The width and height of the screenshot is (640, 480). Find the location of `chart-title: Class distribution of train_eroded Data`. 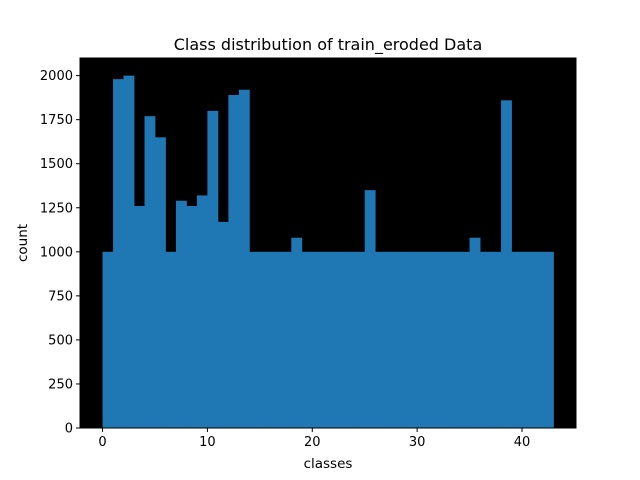

chart-title: Class distribution of train_eroded Data is located at coordinates (328, 45).